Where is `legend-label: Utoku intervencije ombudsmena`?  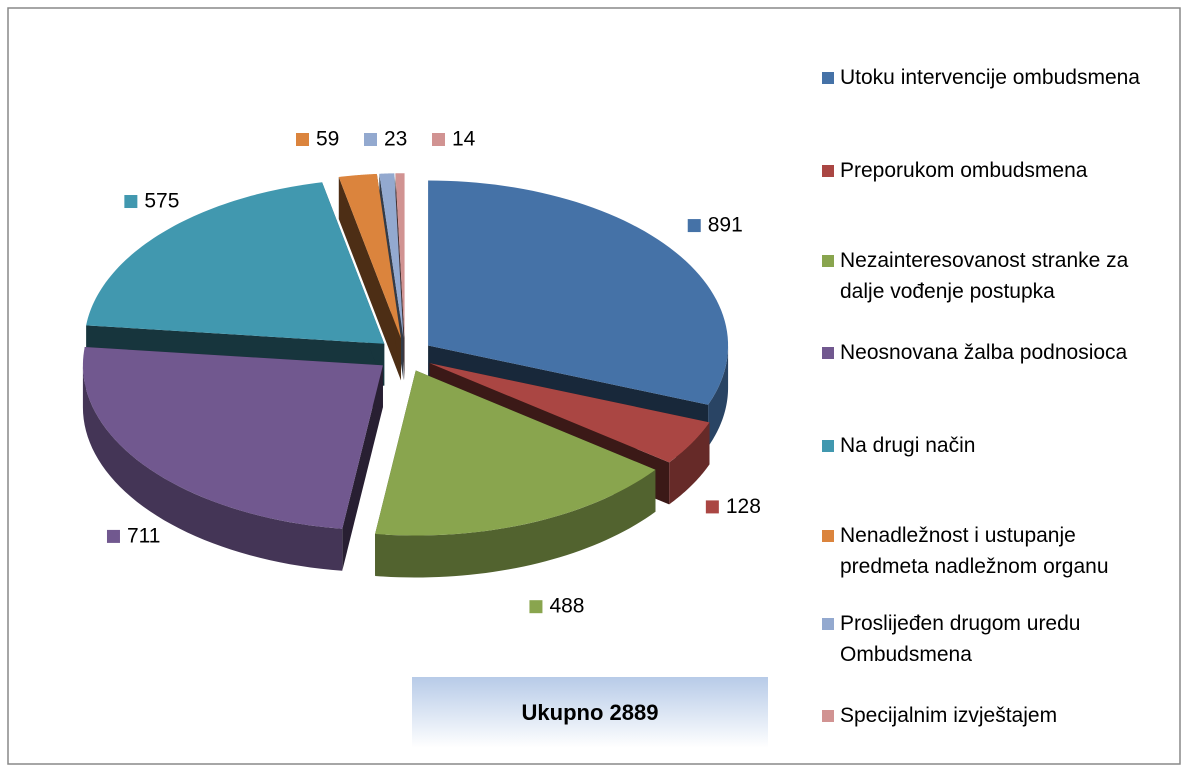
legend-label: Utoku intervencije ombudsmena is located at coordinates (990, 77).